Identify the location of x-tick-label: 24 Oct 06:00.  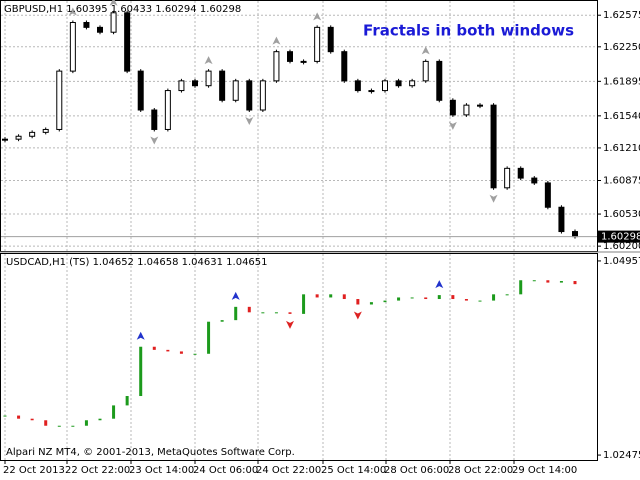
(225, 470).